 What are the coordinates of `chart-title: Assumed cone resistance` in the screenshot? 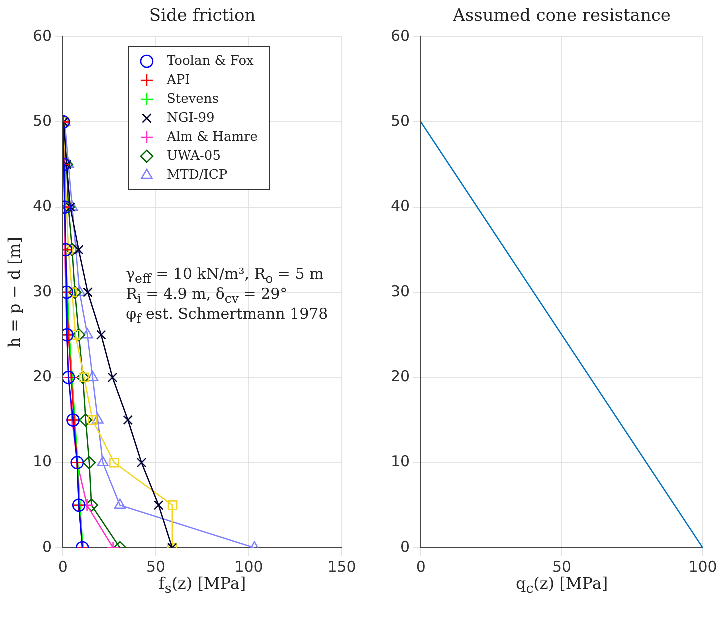 It's located at (562, 16).